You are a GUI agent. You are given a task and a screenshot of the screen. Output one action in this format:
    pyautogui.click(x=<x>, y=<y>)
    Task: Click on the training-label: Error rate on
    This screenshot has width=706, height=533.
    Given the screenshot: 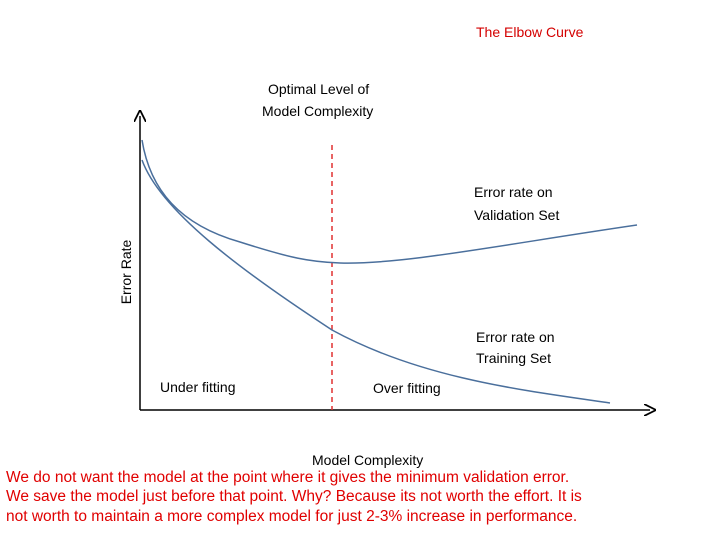 What is the action you would take?
    pyautogui.click(x=515, y=337)
    